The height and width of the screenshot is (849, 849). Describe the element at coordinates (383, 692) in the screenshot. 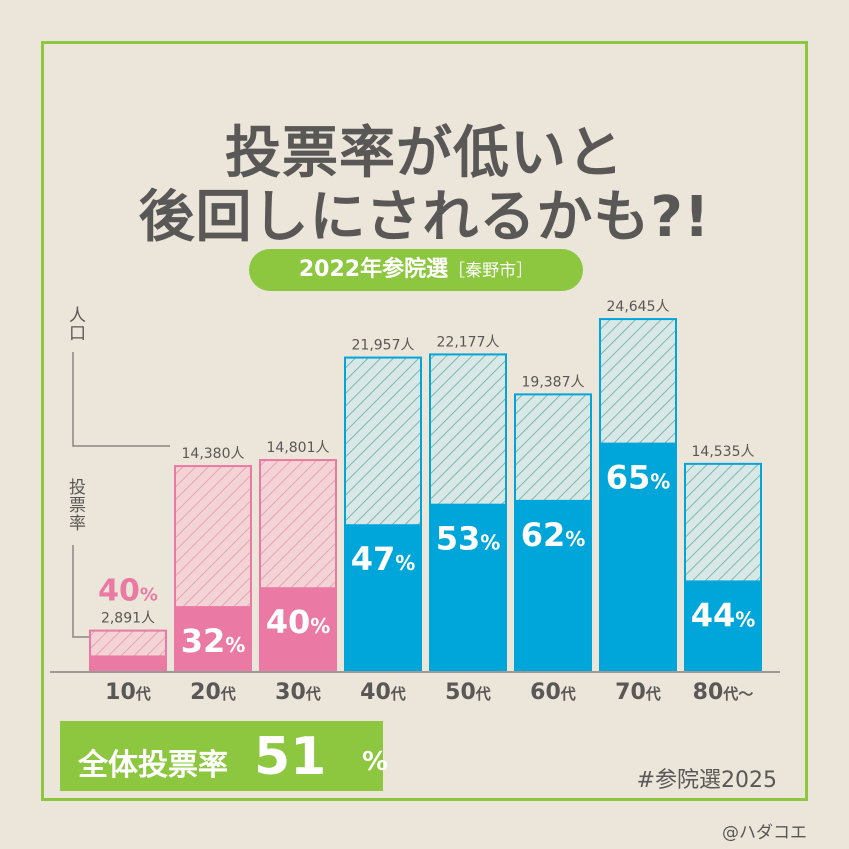

I see `category-label-3: 40代` at that location.